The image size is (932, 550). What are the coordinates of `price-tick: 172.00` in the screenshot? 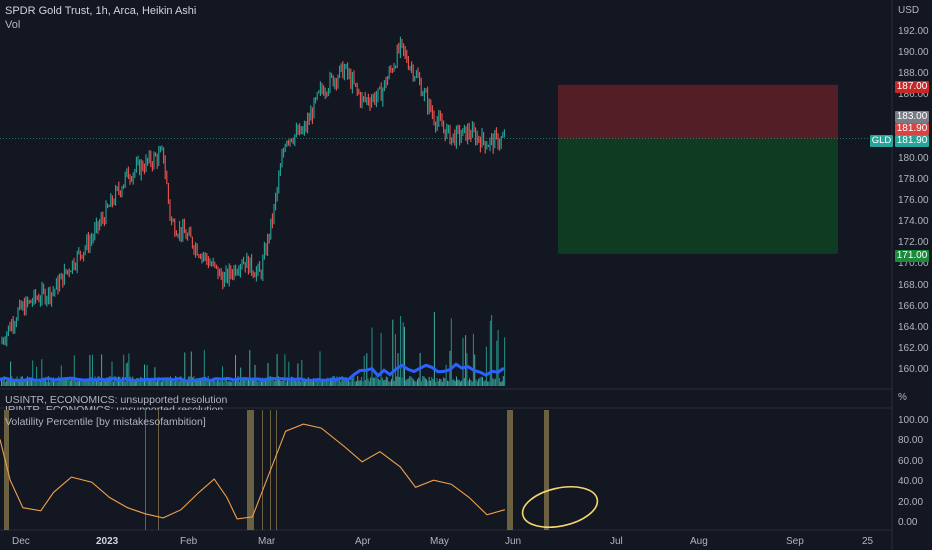 It's located at (913, 243).